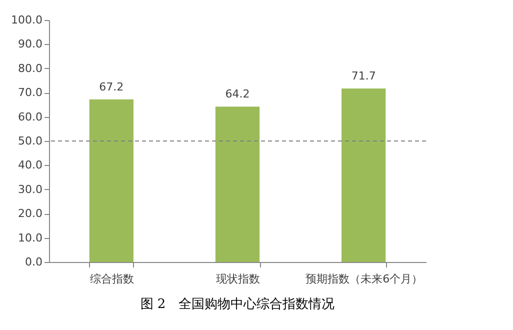 This screenshot has height=330, width=513. I want to click on text: 图 2 全国购物中心综合指数情况, so click(237, 304).